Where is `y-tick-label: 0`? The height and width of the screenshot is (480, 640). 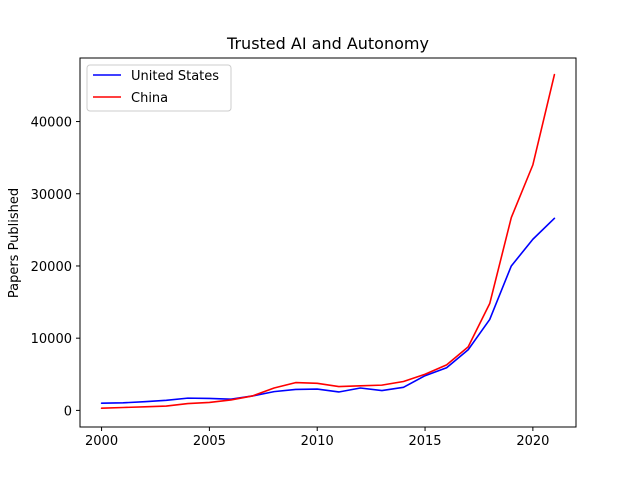 y-tick-label: 0 is located at coordinates (68, 411).